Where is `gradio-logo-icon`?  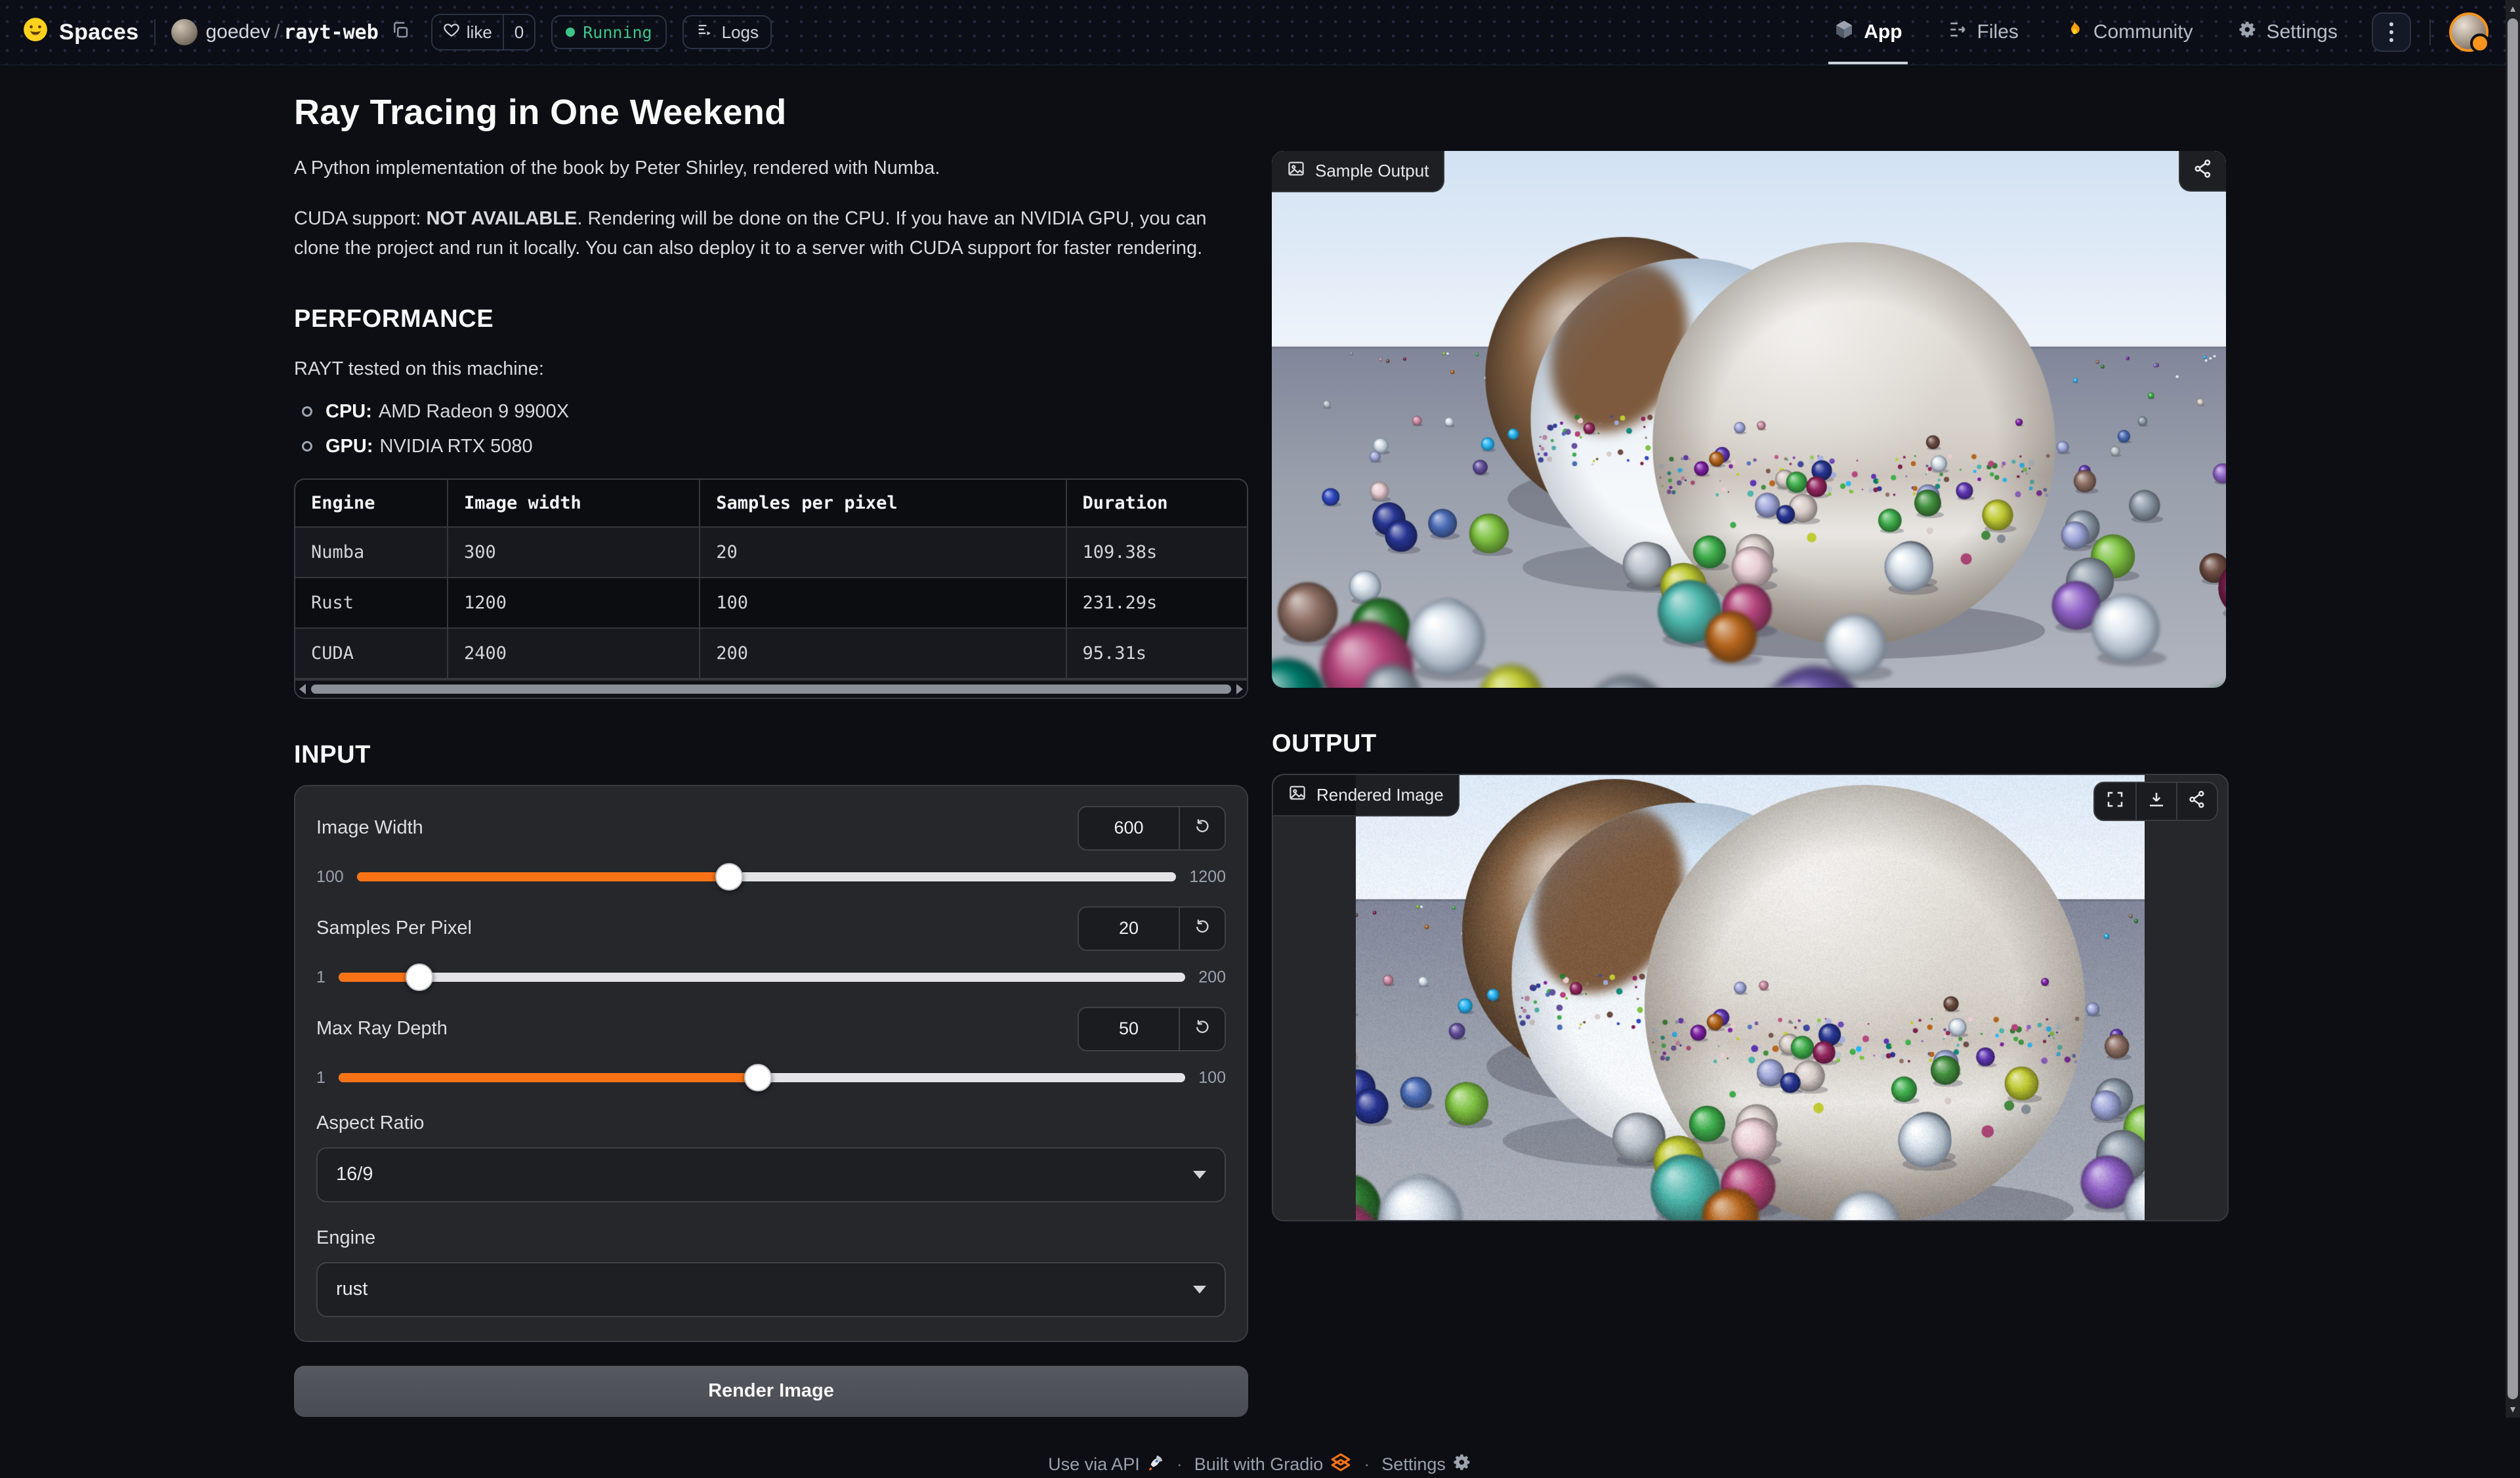
gradio-logo-icon is located at coordinates (1341, 1464).